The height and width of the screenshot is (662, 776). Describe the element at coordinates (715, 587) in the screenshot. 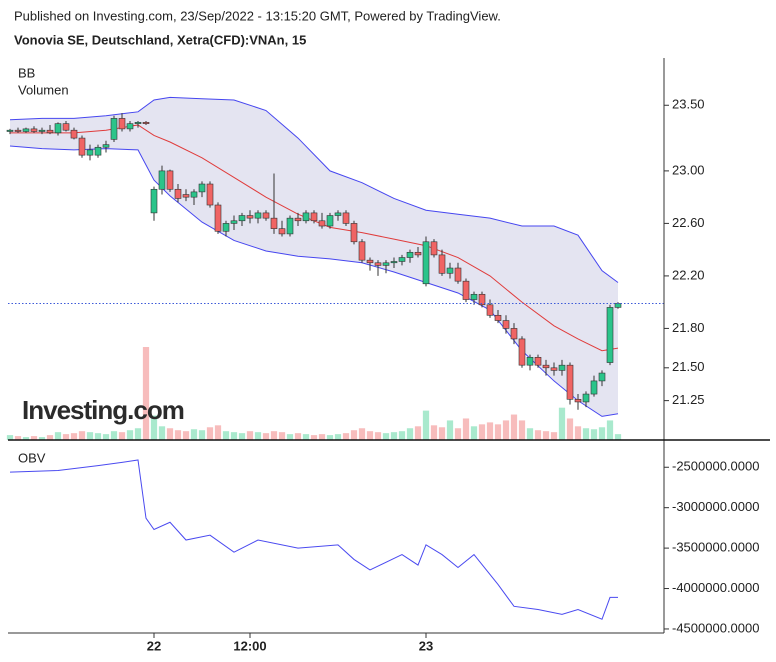

I see `y-tick-label: -4000000.0000` at that location.